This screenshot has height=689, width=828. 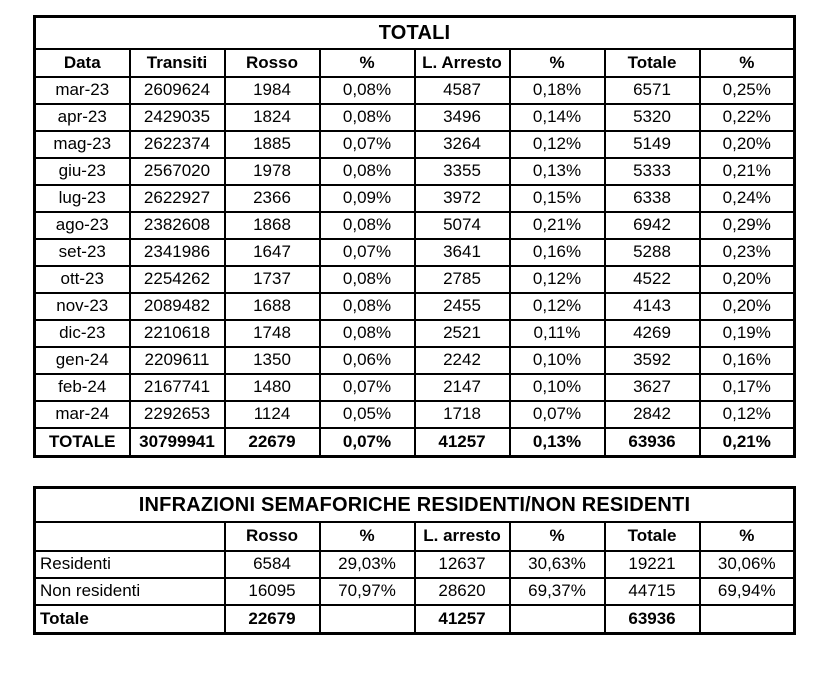 What do you see at coordinates (272, 306) in the screenshot?
I see `table-cell: 1688` at bounding box center [272, 306].